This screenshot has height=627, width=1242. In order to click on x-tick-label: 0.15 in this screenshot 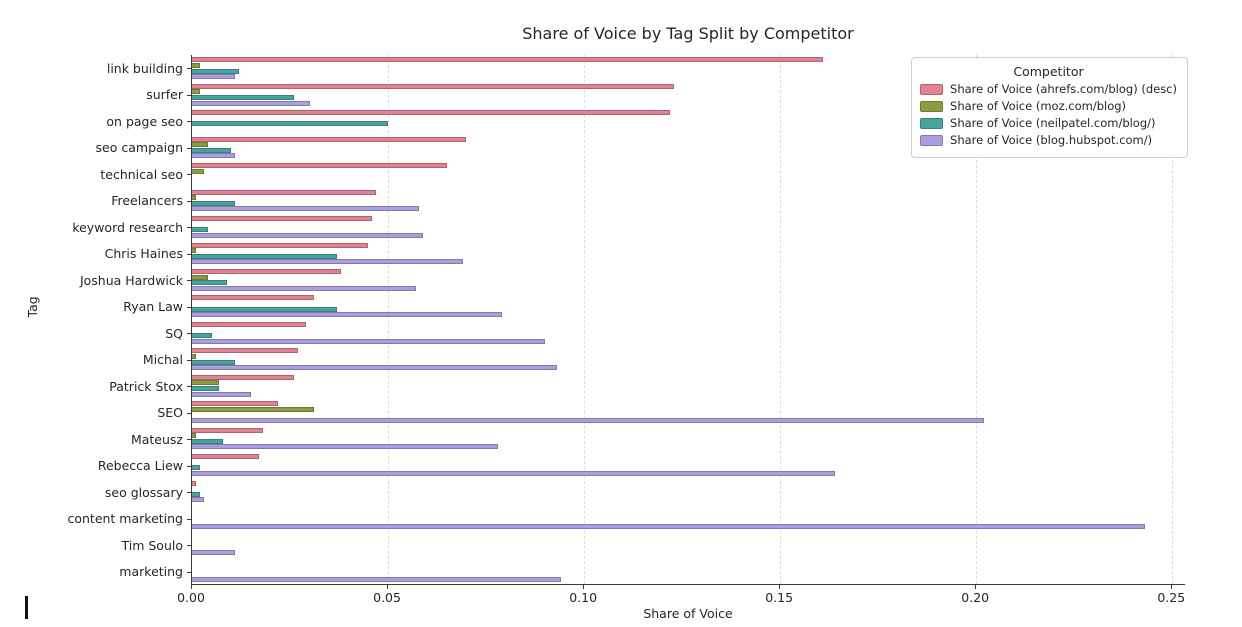, I will do `click(779, 597)`.